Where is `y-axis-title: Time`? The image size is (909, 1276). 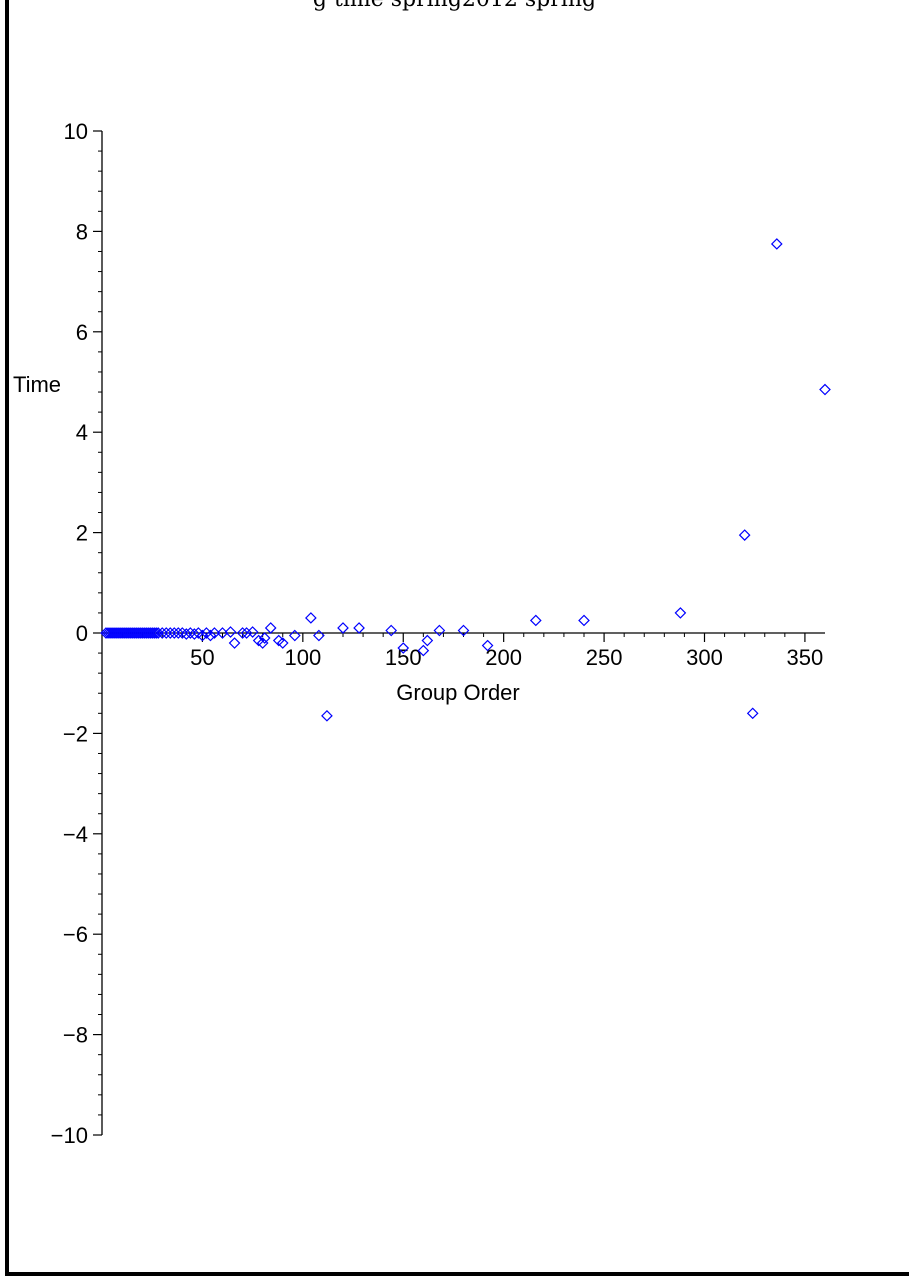
y-axis-title: Time is located at coordinates (37, 384).